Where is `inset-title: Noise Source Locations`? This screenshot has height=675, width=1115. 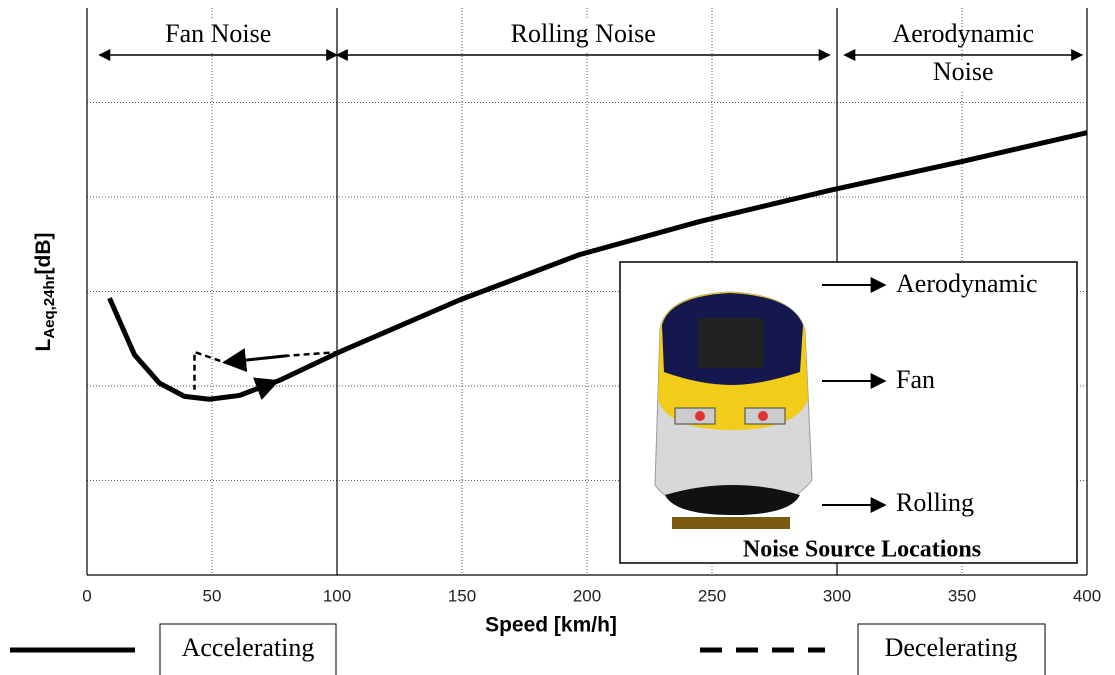
inset-title: Noise Source Locations is located at coordinates (862, 550).